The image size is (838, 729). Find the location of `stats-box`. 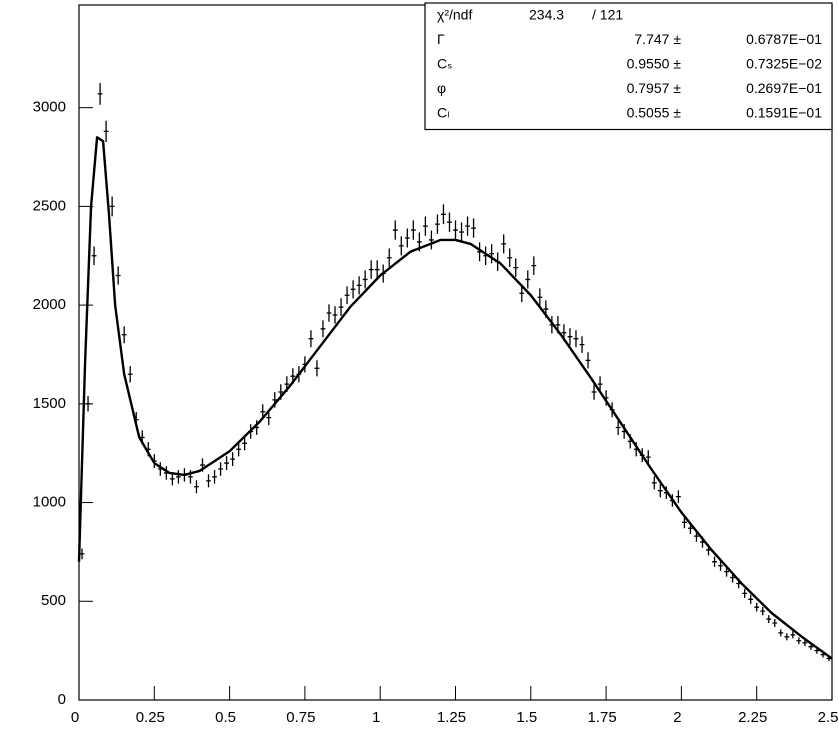

stats-box is located at coordinates (628, 66).